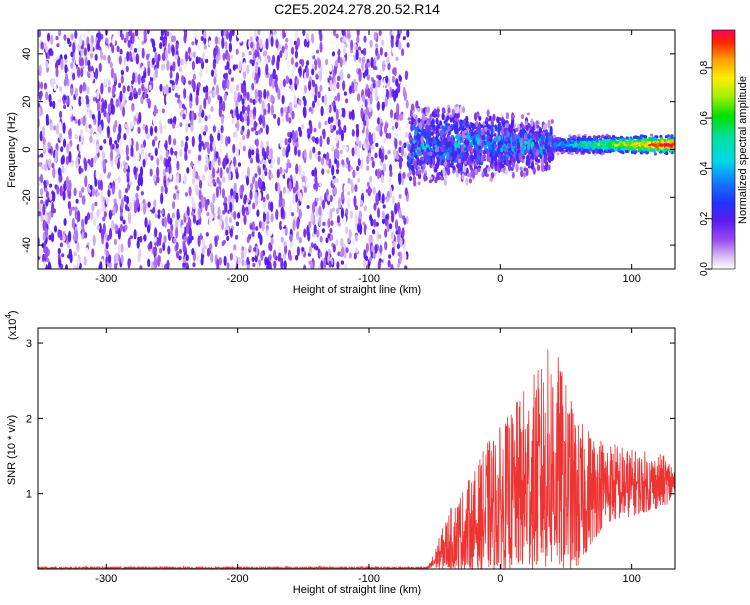 This screenshot has height=605, width=750. I want to click on colorbar-tick-label: 0.6, so click(704, 118).